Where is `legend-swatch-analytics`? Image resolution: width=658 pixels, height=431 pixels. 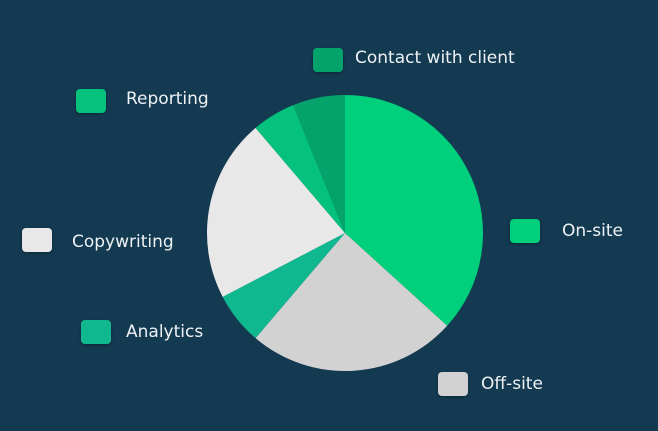 legend-swatch-analytics is located at coordinates (96, 332).